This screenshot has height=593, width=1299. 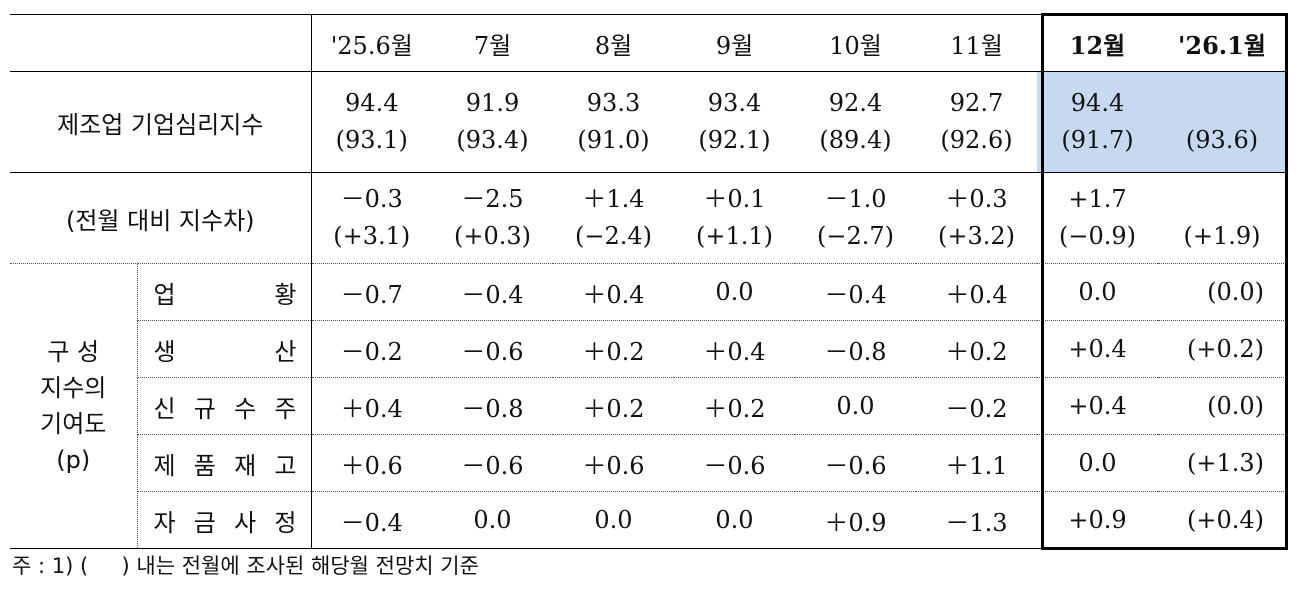 I want to click on diff-cell: ＋0.3 (+3.2), so click(x=976, y=218).